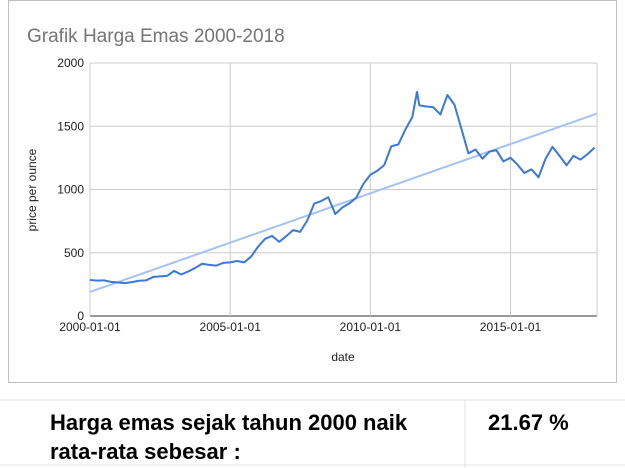 This screenshot has height=468, width=625. I want to click on x-tick-label: 2005-01-01, so click(231, 327).